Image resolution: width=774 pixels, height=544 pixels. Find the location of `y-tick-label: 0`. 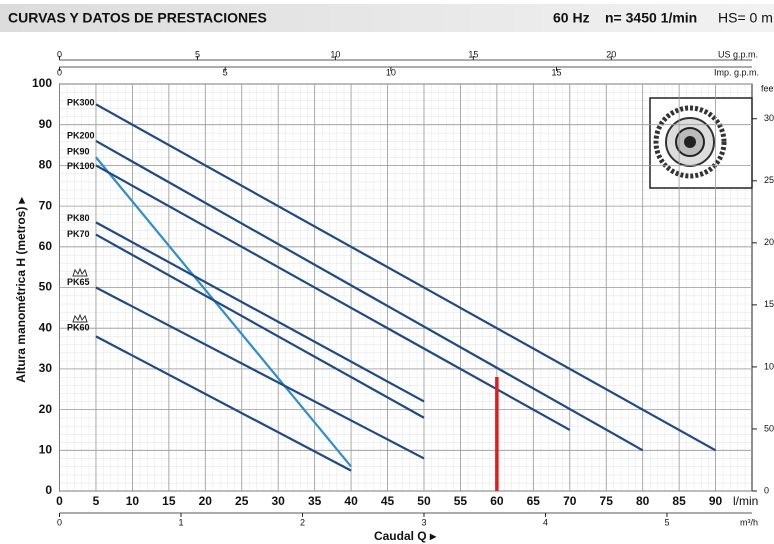

y-tick-label: 0 is located at coordinates (48, 490).